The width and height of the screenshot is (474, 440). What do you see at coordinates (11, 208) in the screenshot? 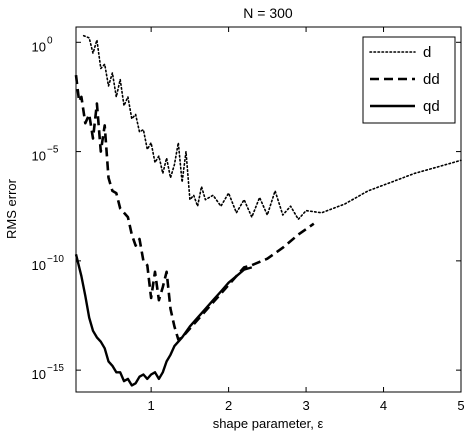
I see `y-axis-label: RMS error` at bounding box center [11, 208].